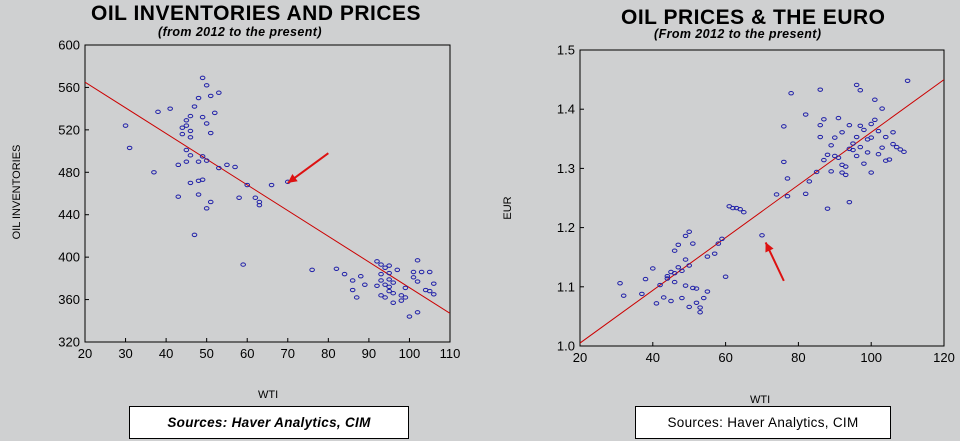 Image resolution: width=960 pixels, height=441 pixels. I want to click on x-tick-label: 20, so click(85, 353).